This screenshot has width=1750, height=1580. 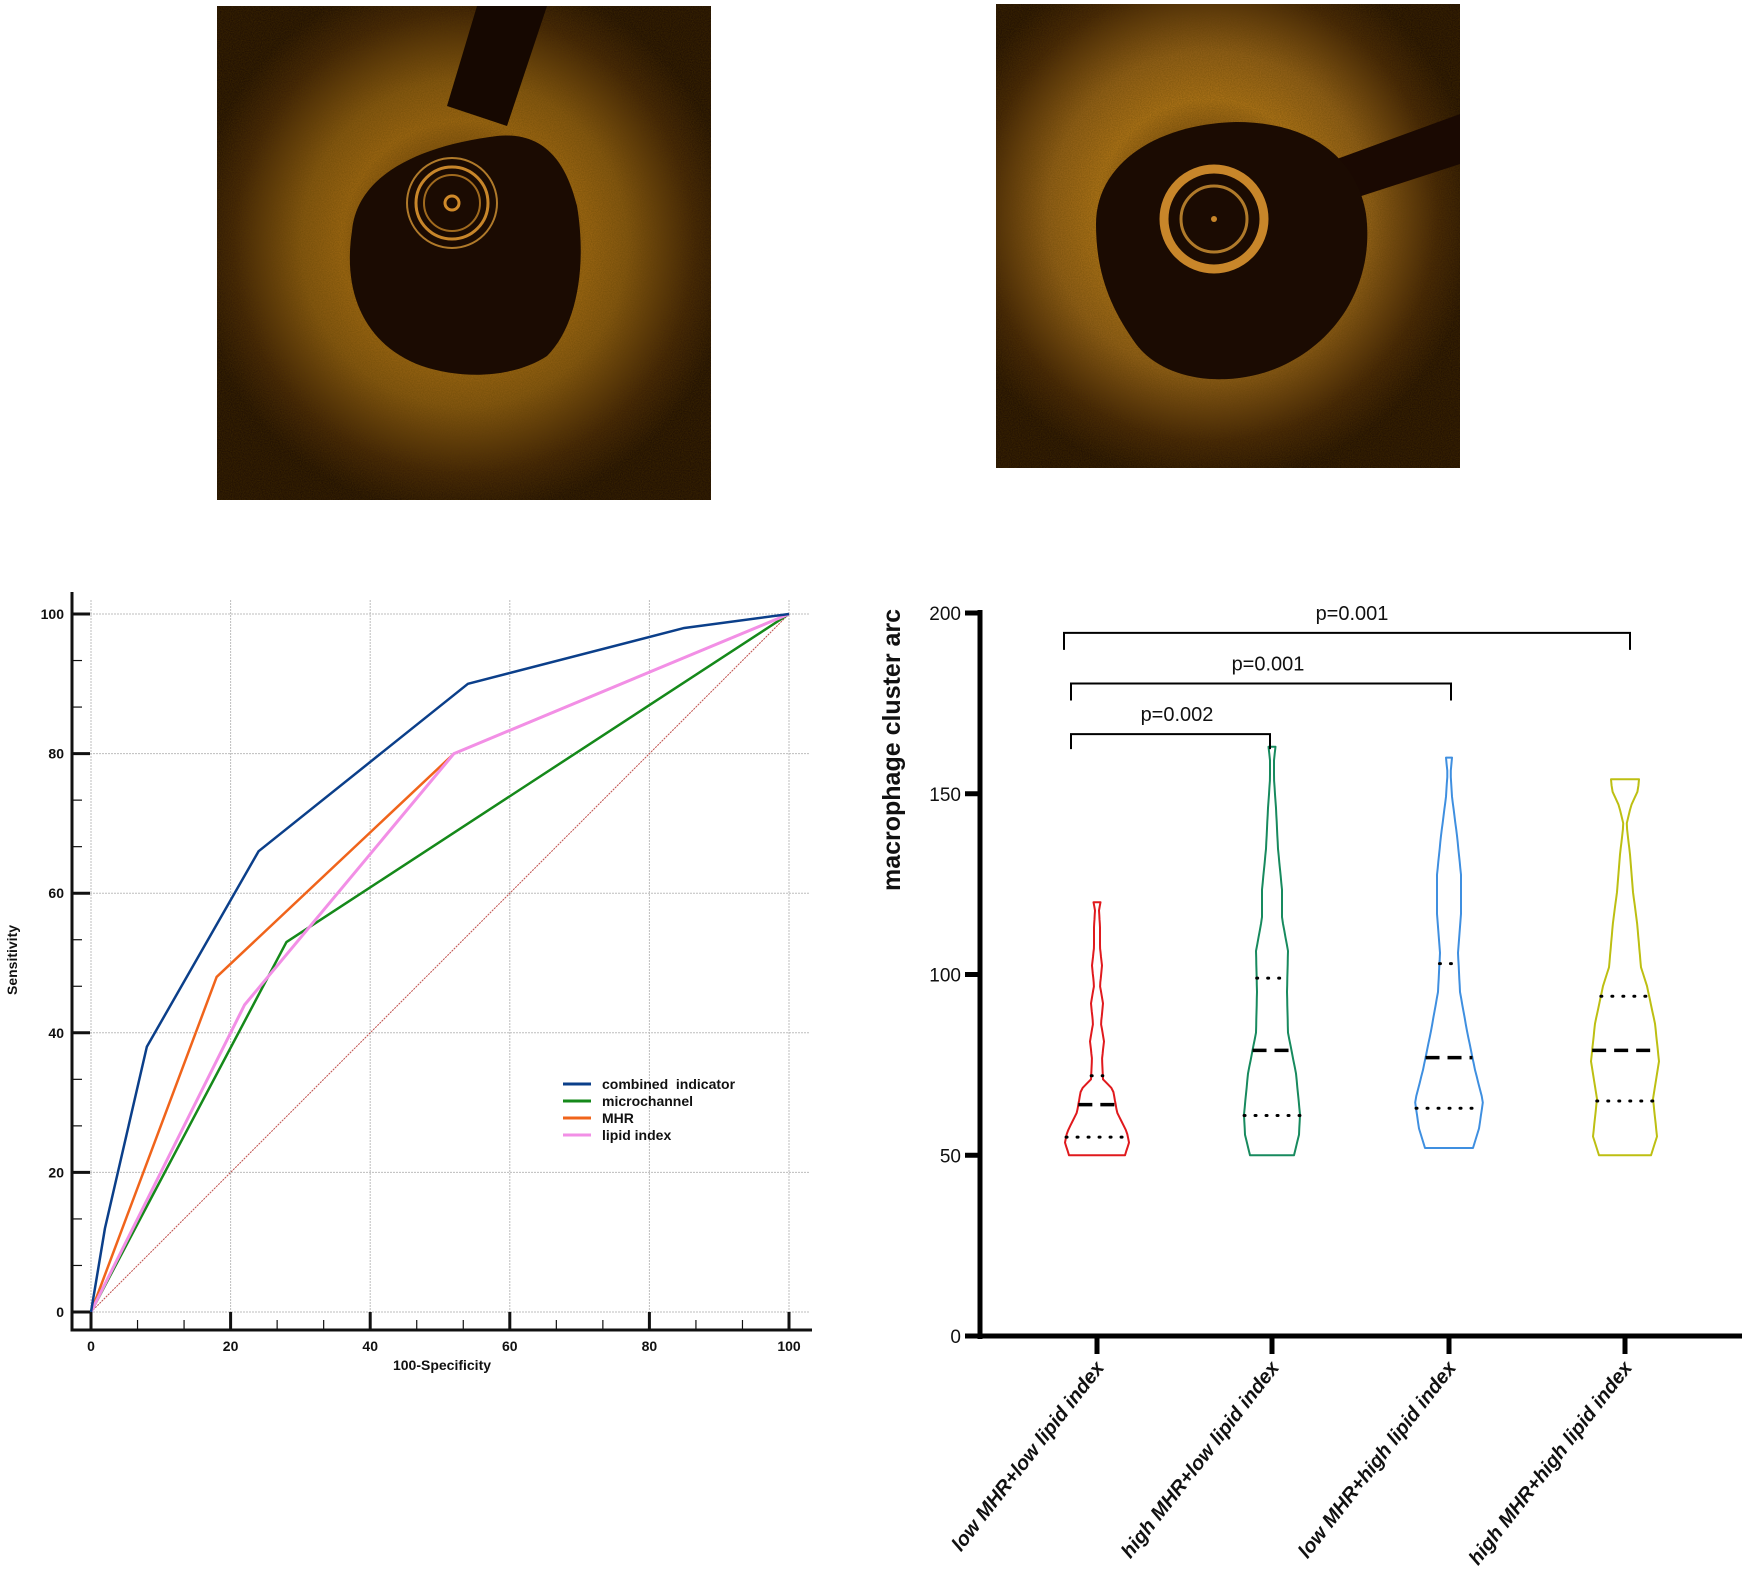 I want to click on legend-label: lipid index, so click(x=636, y=1135).